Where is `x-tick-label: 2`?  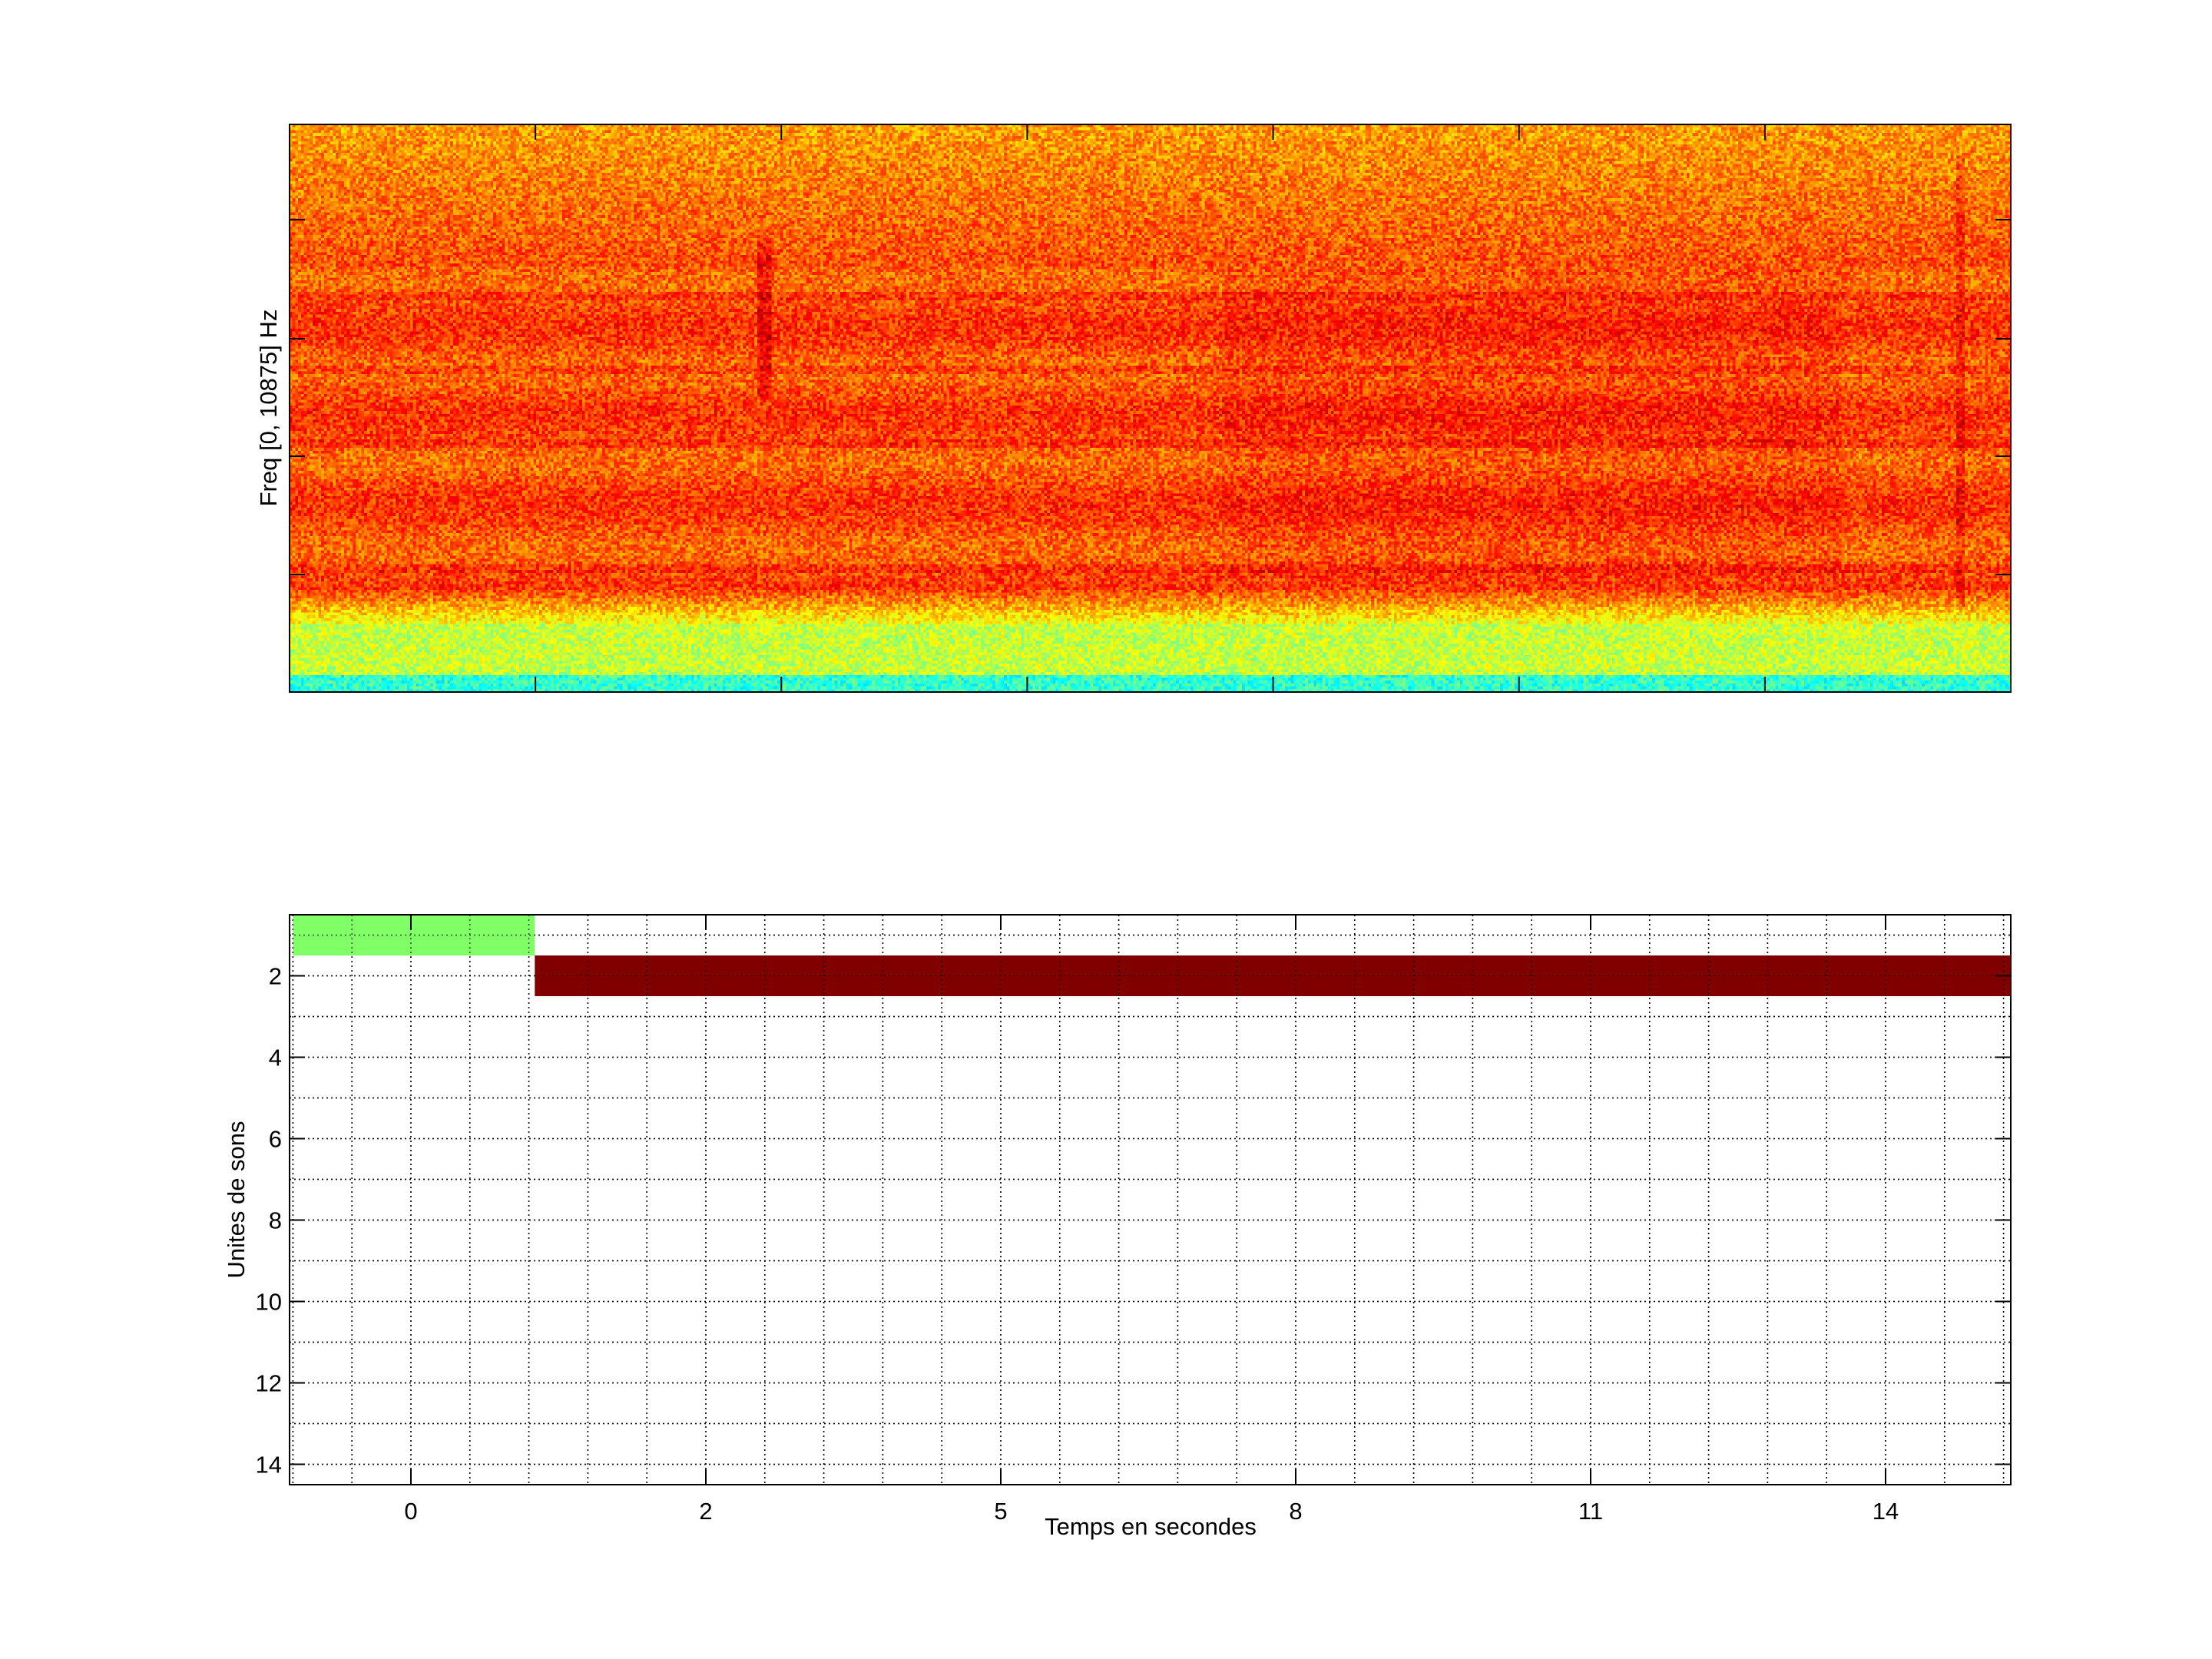
x-tick-label: 2 is located at coordinates (705, 1512).